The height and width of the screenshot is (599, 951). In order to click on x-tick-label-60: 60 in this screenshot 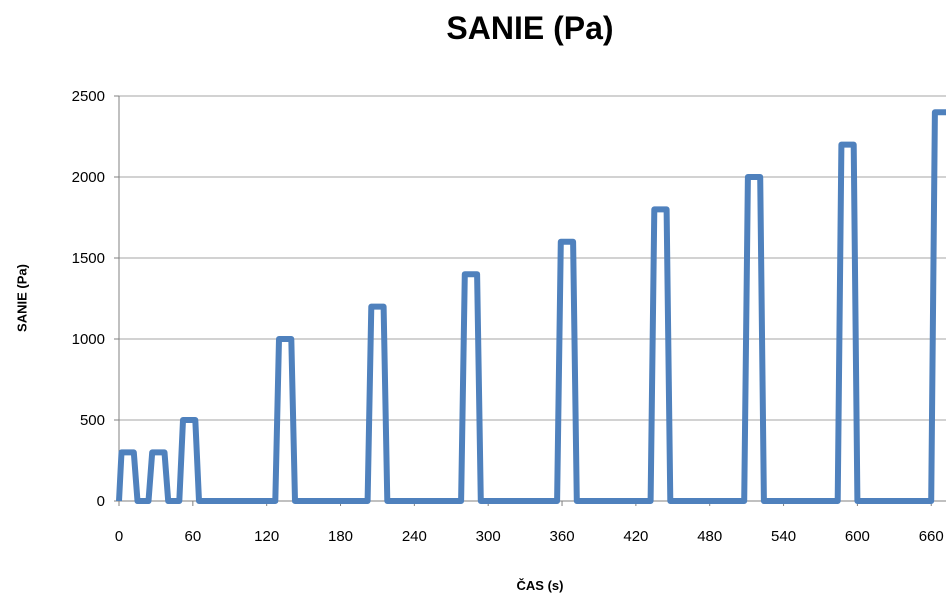, I will do `click(192, 536)`.